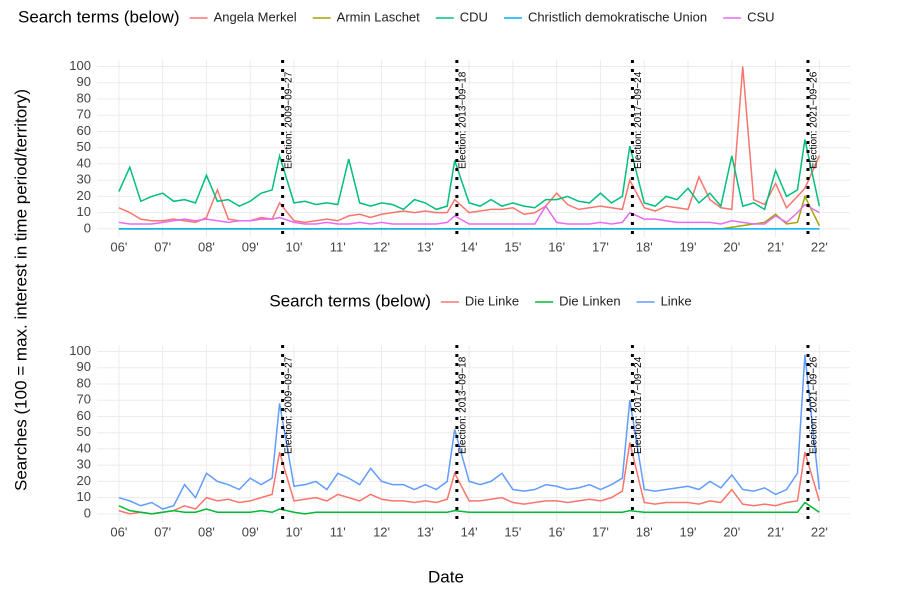 This screenshot has width=921, height=589. I want to click on legend-label: Die Linken, so click(589, 300).